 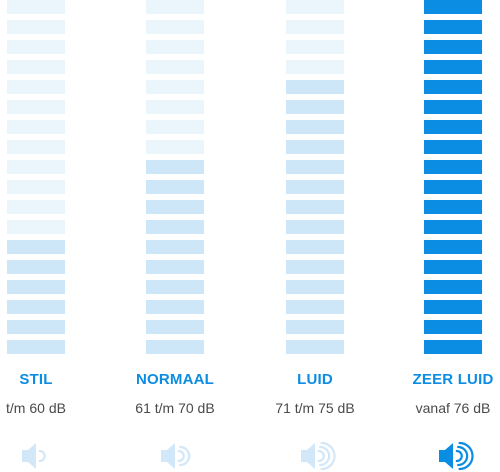 What do you see at coordinates (315, 178) in the screenshot?
I see `meter-luid` at bounding box center [315, 178].